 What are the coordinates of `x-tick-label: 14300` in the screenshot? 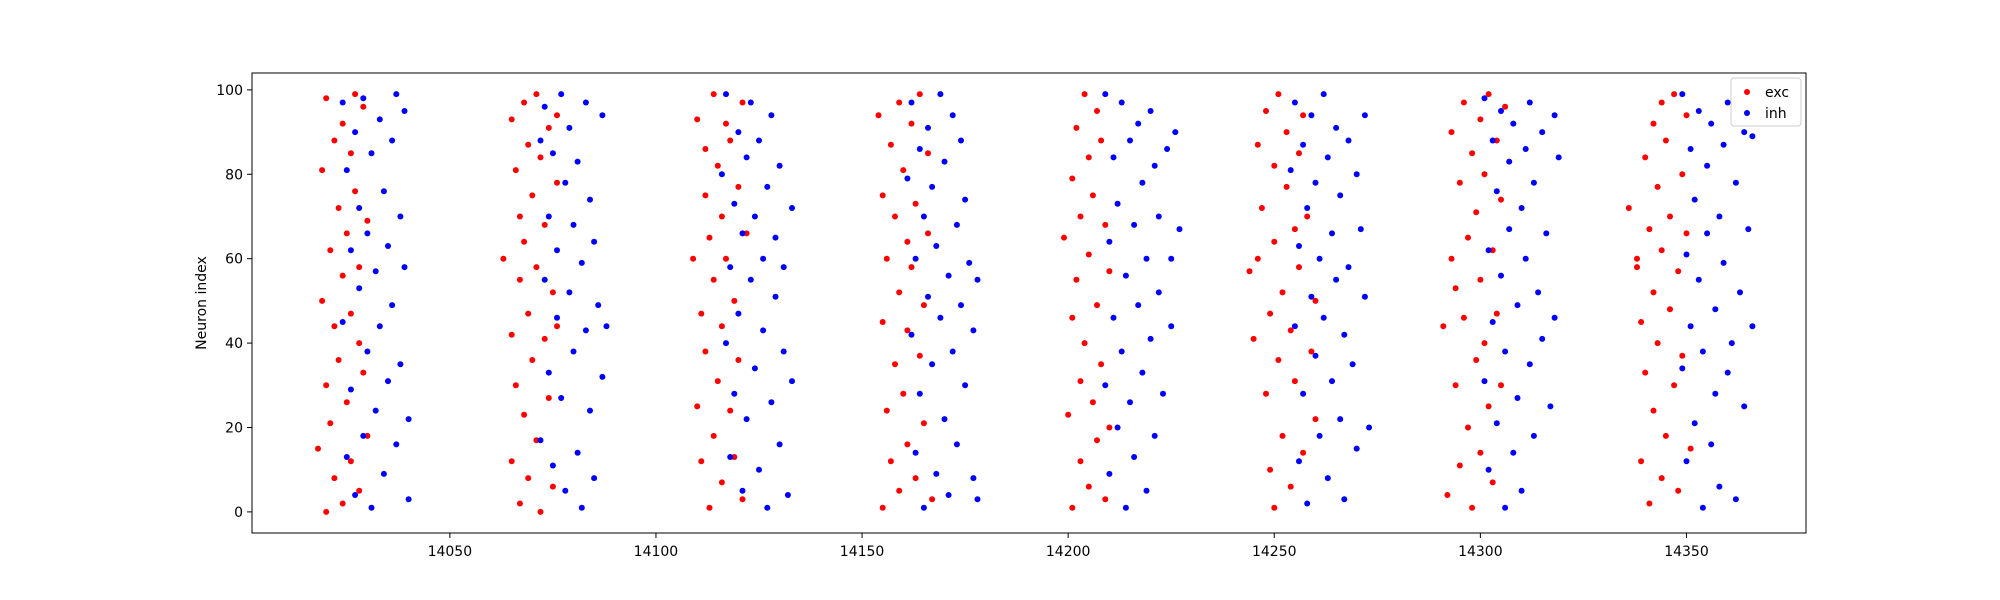 It's located at (1480, 552).